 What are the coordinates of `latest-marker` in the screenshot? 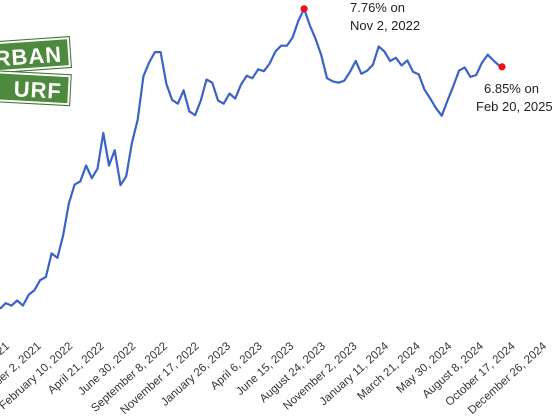 It's located at (502, 67).